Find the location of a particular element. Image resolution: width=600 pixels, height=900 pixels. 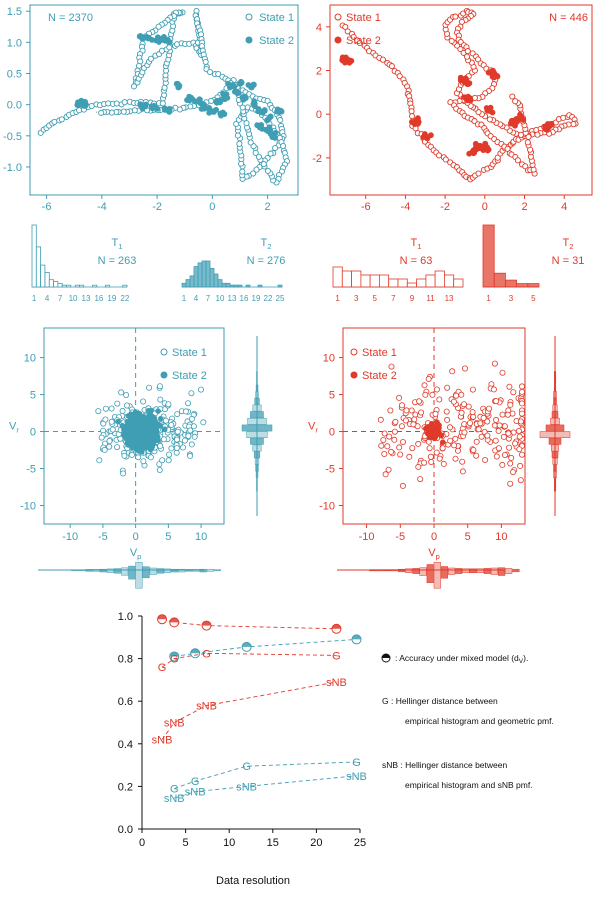

hist-sample-size: N = 263 is located at coordinates (117, 261).